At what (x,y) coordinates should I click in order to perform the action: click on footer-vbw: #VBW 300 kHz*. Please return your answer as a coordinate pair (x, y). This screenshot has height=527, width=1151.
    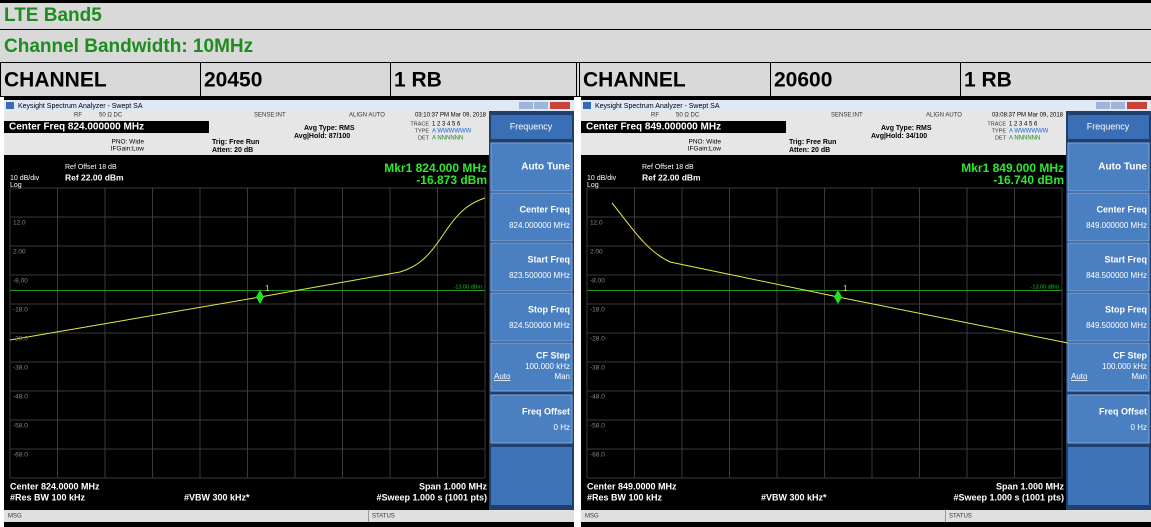
    Looking at the image, I should click on (217, 497).